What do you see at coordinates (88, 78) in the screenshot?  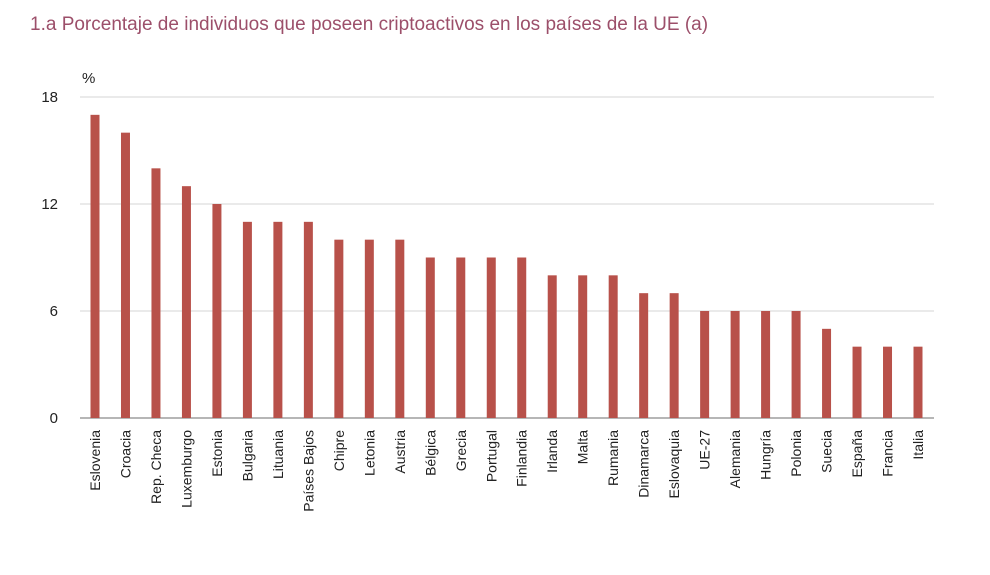 I see `y-axis-unit-label: %` at bounding box center [88, 78].